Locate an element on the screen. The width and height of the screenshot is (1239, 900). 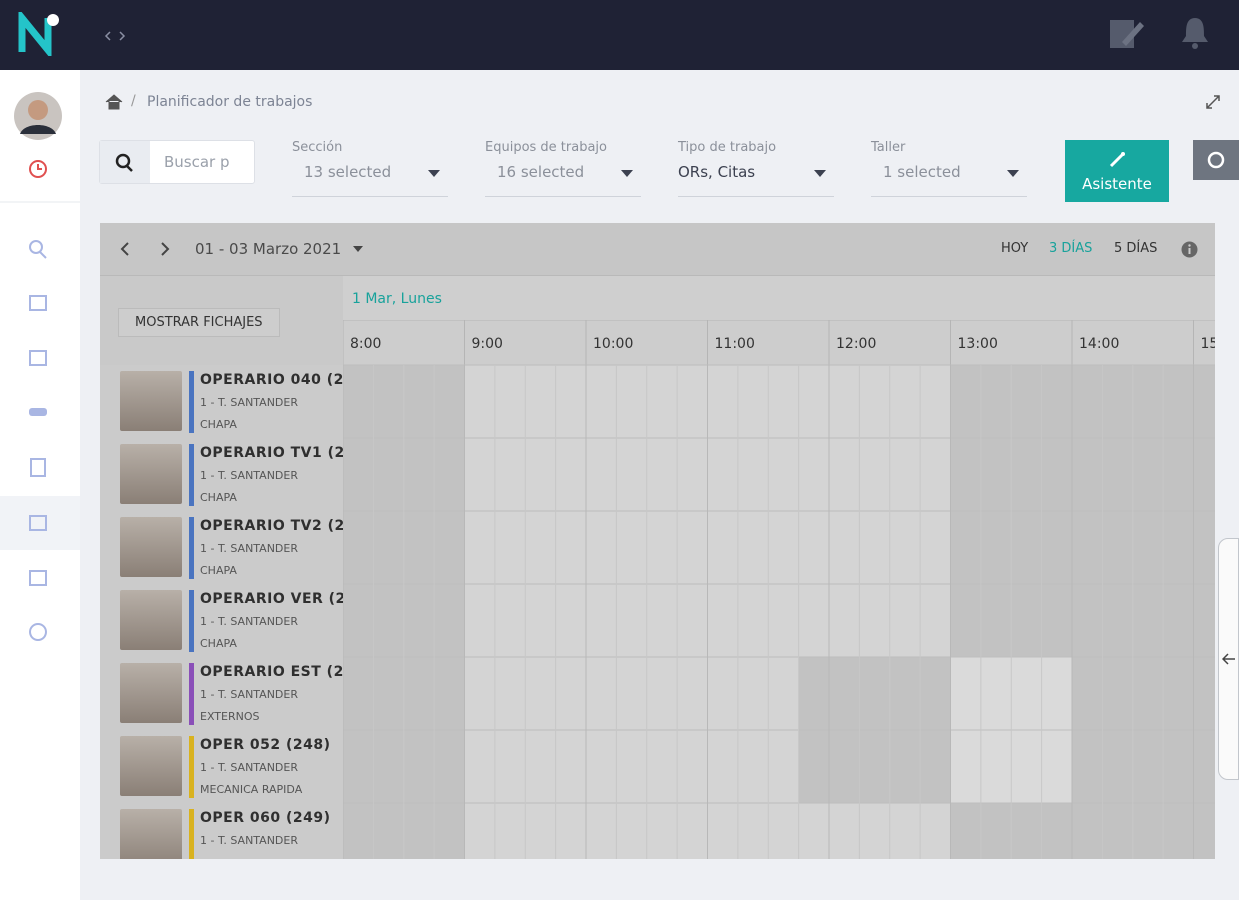
search-box: Buscar p is located at coordinates (177, 162).